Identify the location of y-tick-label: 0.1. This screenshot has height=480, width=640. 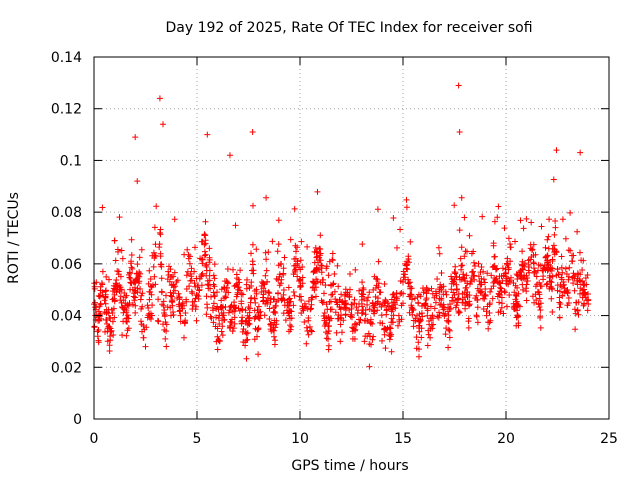
(71, 161).